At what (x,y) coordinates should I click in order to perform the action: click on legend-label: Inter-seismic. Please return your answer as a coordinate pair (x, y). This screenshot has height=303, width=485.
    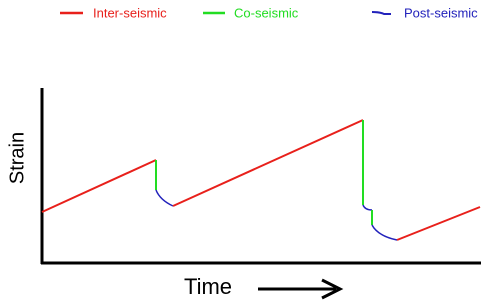
    Looking at the image, I should click on (130, 12).